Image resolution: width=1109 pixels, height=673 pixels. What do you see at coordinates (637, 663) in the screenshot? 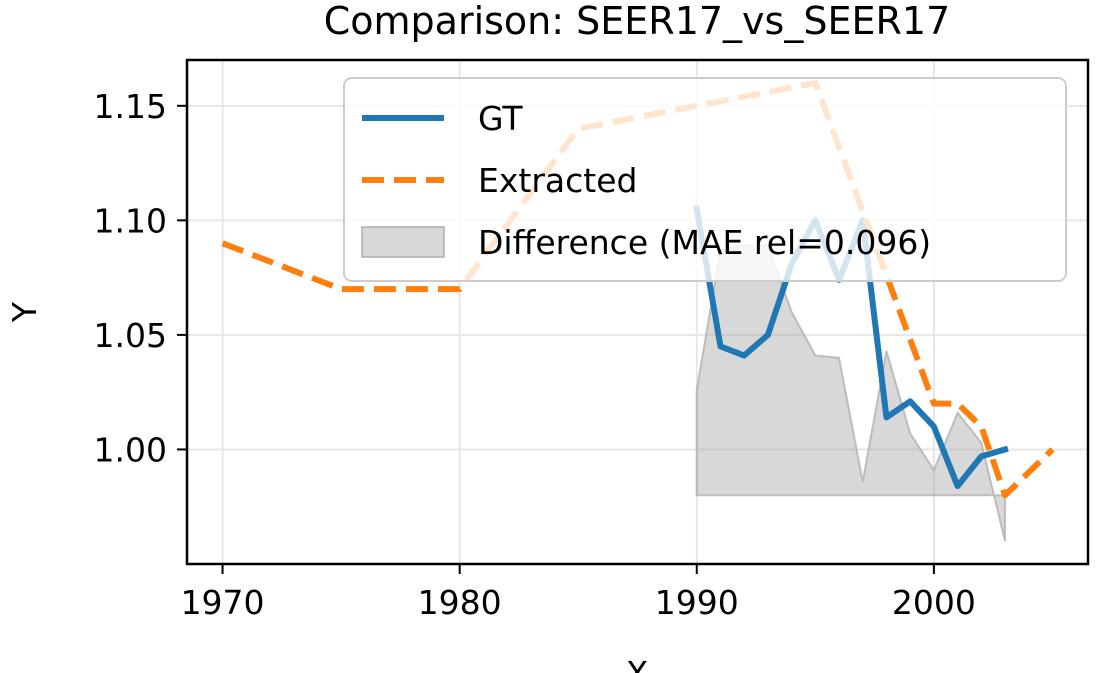
I see `x-axis-label: X` at bounding box center [637, 663].